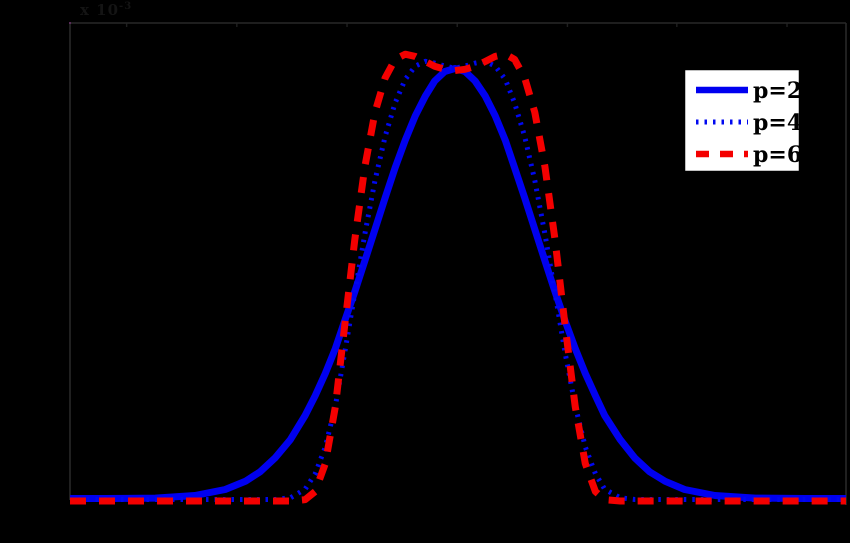 The height and width of the screenshot is (543, 850). I want to click on top-tick-marks, so click(456, 25).